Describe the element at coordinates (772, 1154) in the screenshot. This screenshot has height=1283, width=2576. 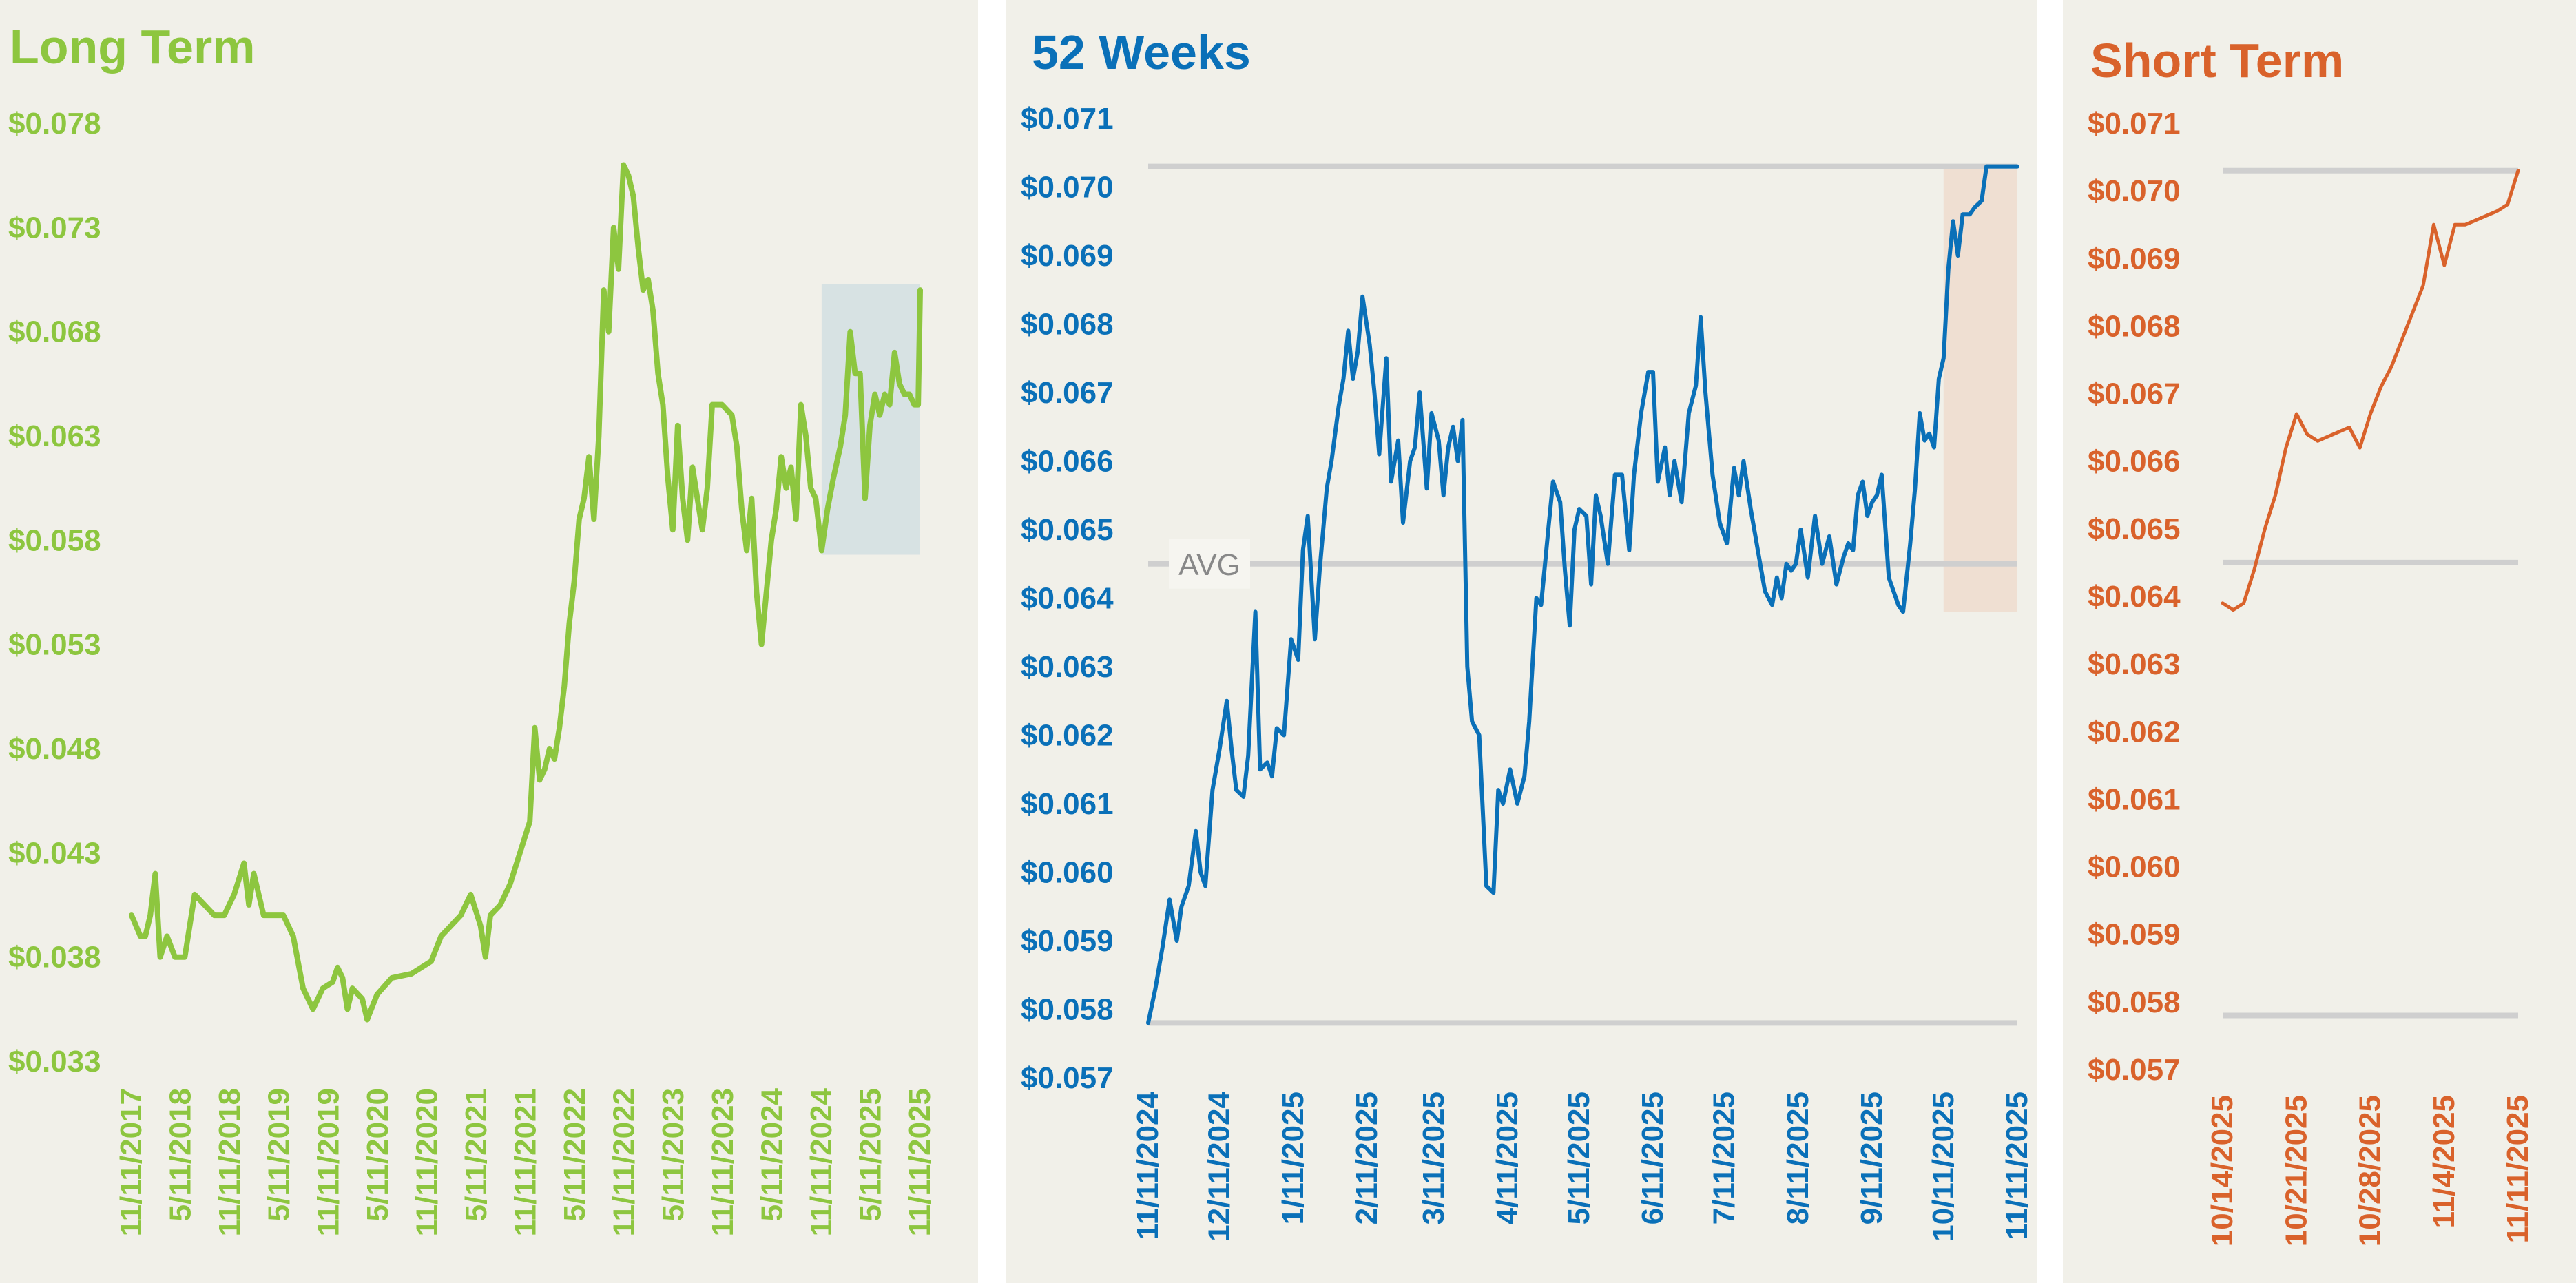
I see `x-tick-label: 5/11/2024` at that location.